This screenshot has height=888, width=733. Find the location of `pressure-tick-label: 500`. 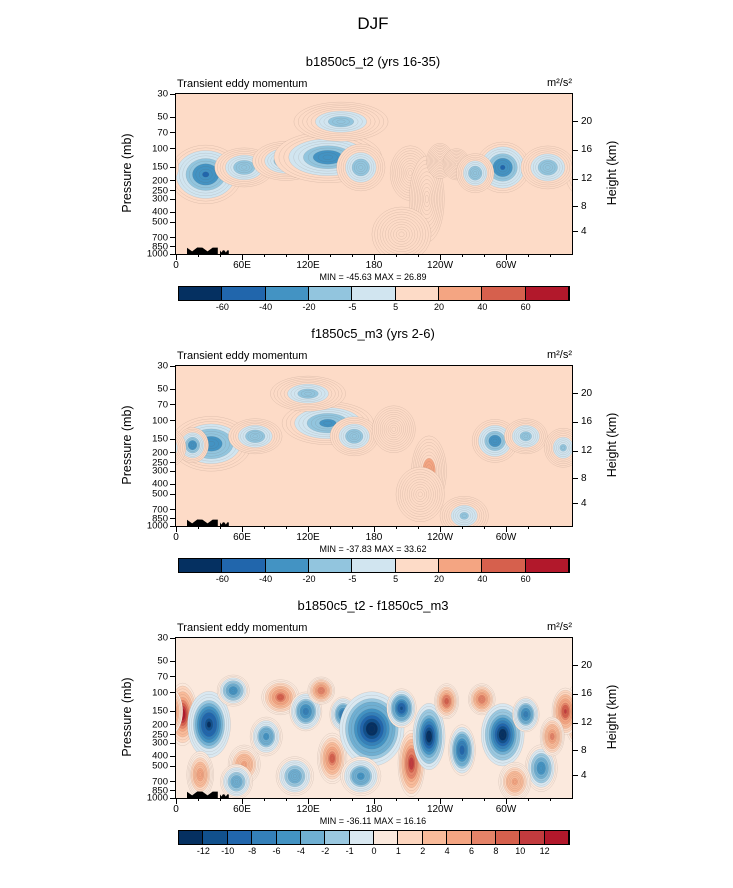

pressure-tick-label: 500 is located at coordinates (160, 494).